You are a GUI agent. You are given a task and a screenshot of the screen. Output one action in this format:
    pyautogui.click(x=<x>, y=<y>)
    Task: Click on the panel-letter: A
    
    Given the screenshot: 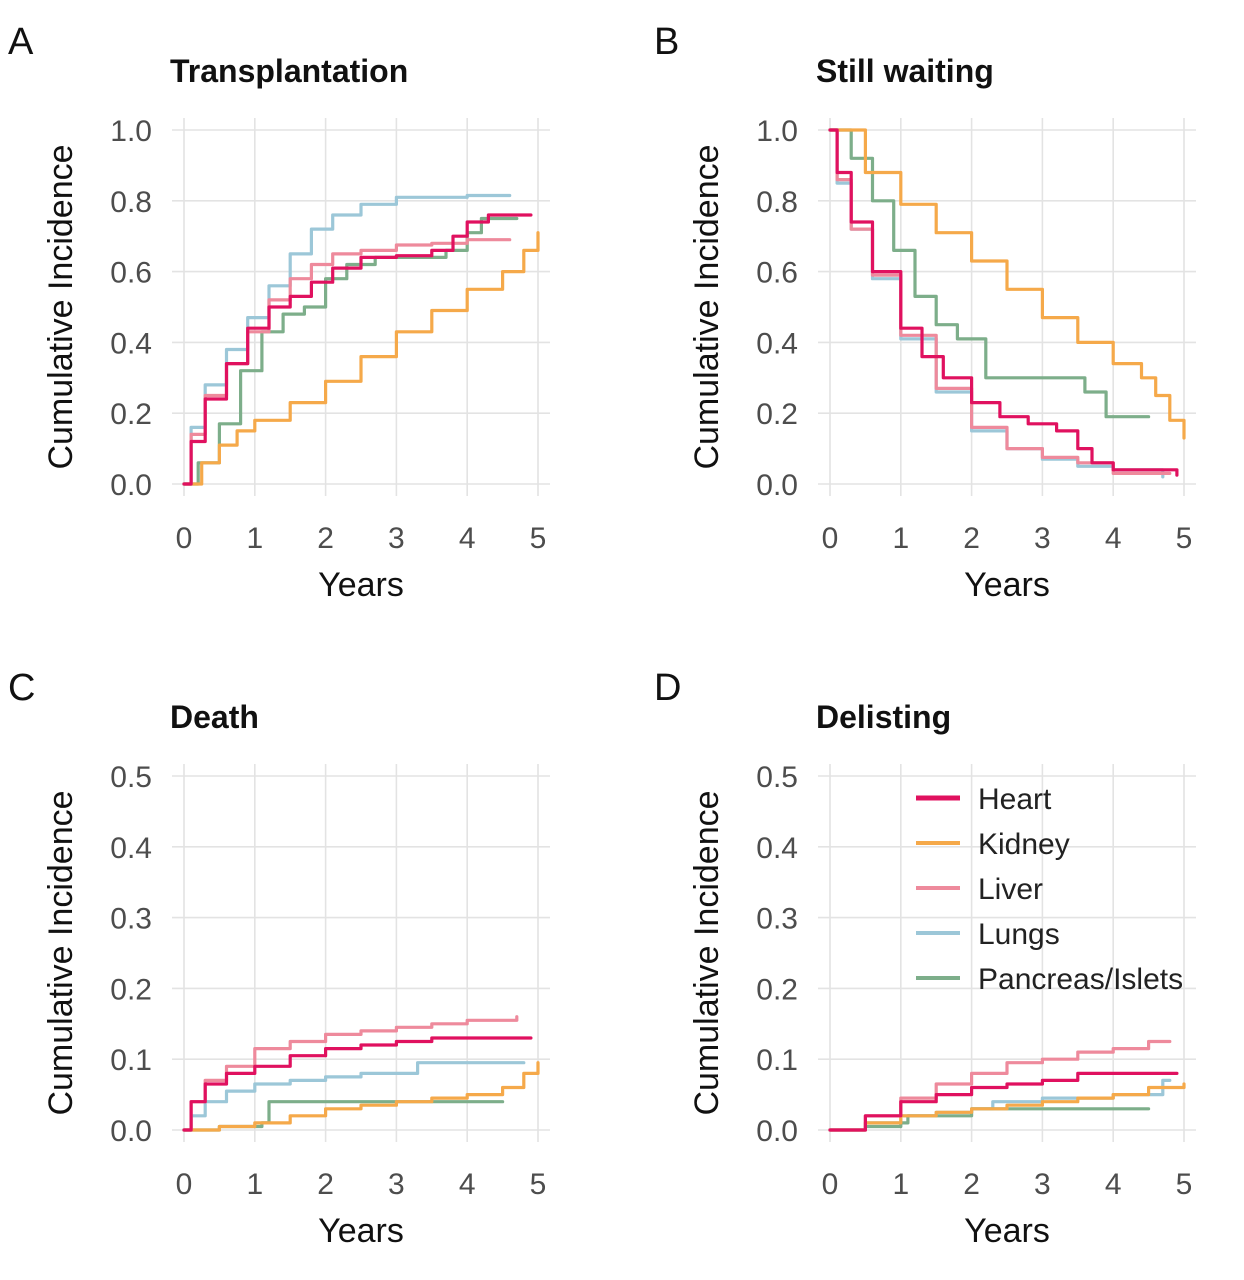 What is the action you would take?
    pyautogui.click(x=21, y=42)
    